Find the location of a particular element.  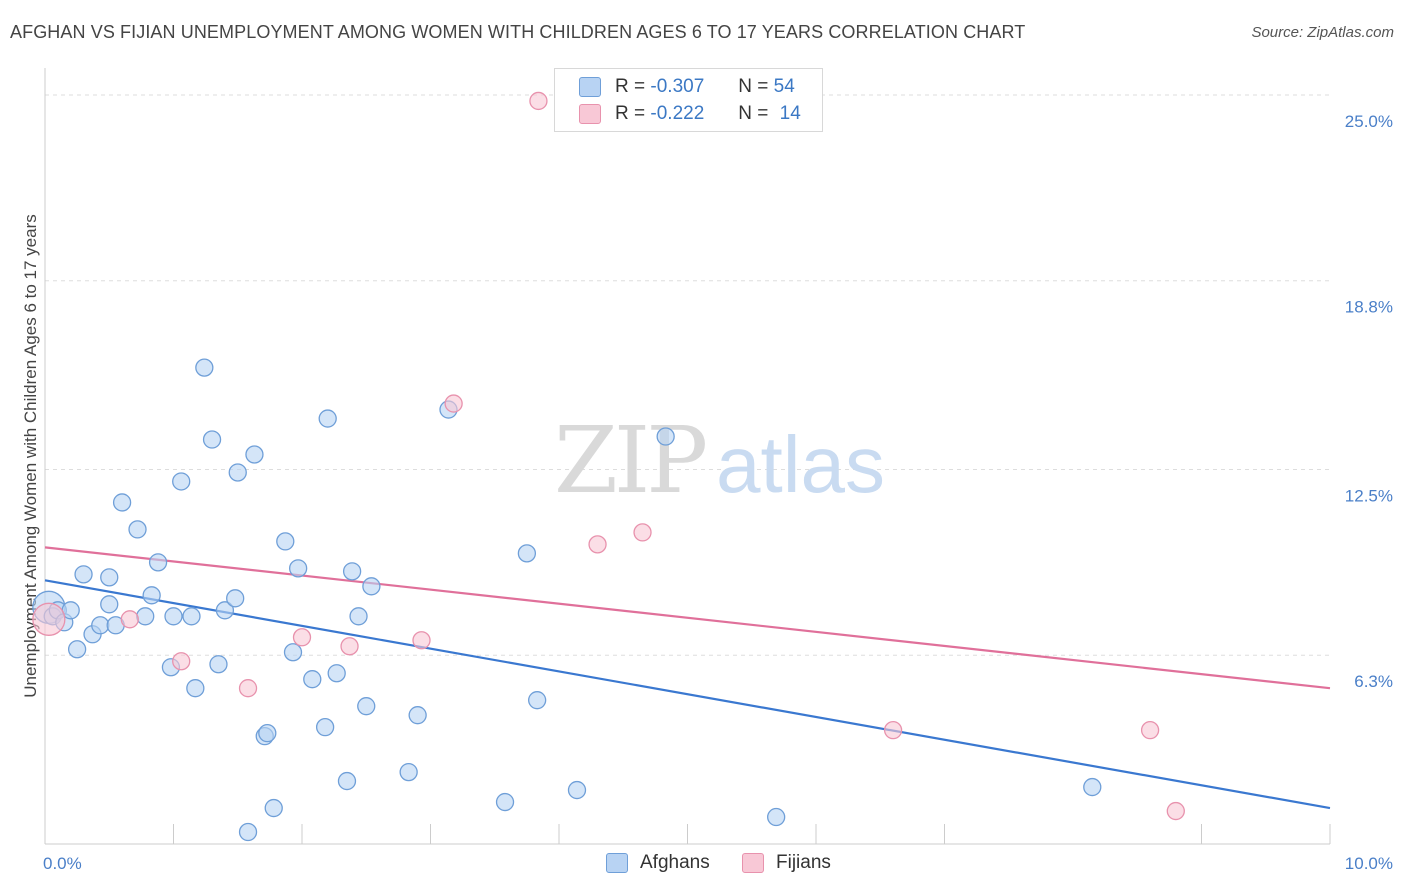

legend-row-fijians: R = -0.222 N = 14 is located at coordinates (690, 114).